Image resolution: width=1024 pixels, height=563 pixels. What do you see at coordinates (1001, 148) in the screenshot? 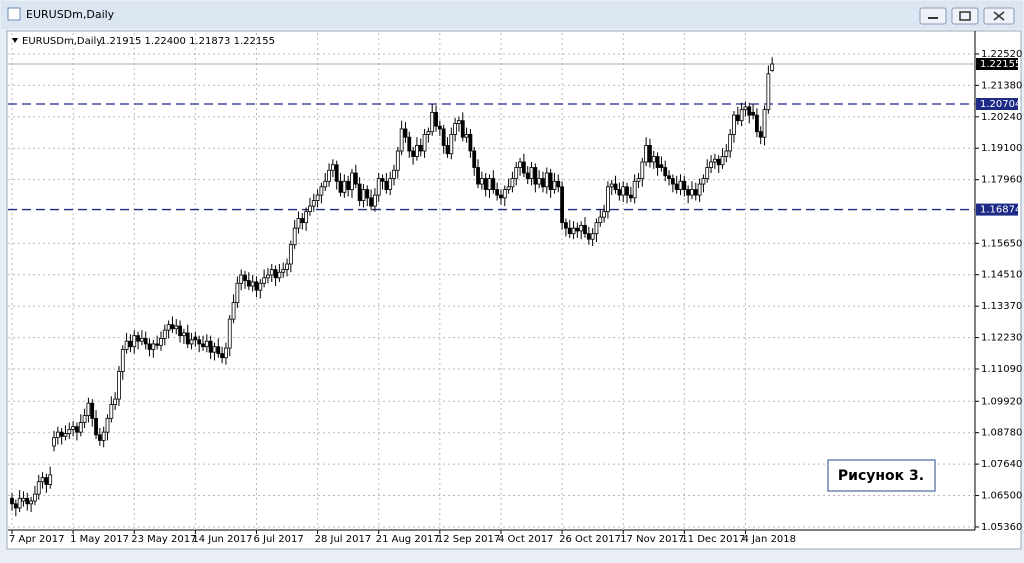
I see `y-tick-label: 1.19100` at bounding box center [1001, 148].